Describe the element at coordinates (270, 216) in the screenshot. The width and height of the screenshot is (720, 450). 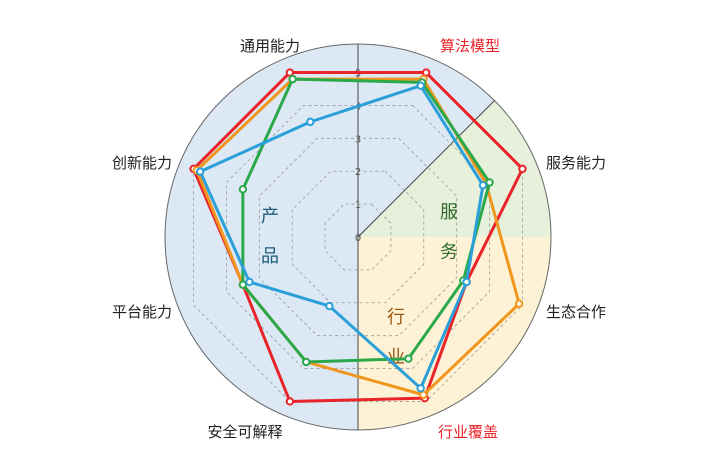
I see `sector-label: 产` at that location.